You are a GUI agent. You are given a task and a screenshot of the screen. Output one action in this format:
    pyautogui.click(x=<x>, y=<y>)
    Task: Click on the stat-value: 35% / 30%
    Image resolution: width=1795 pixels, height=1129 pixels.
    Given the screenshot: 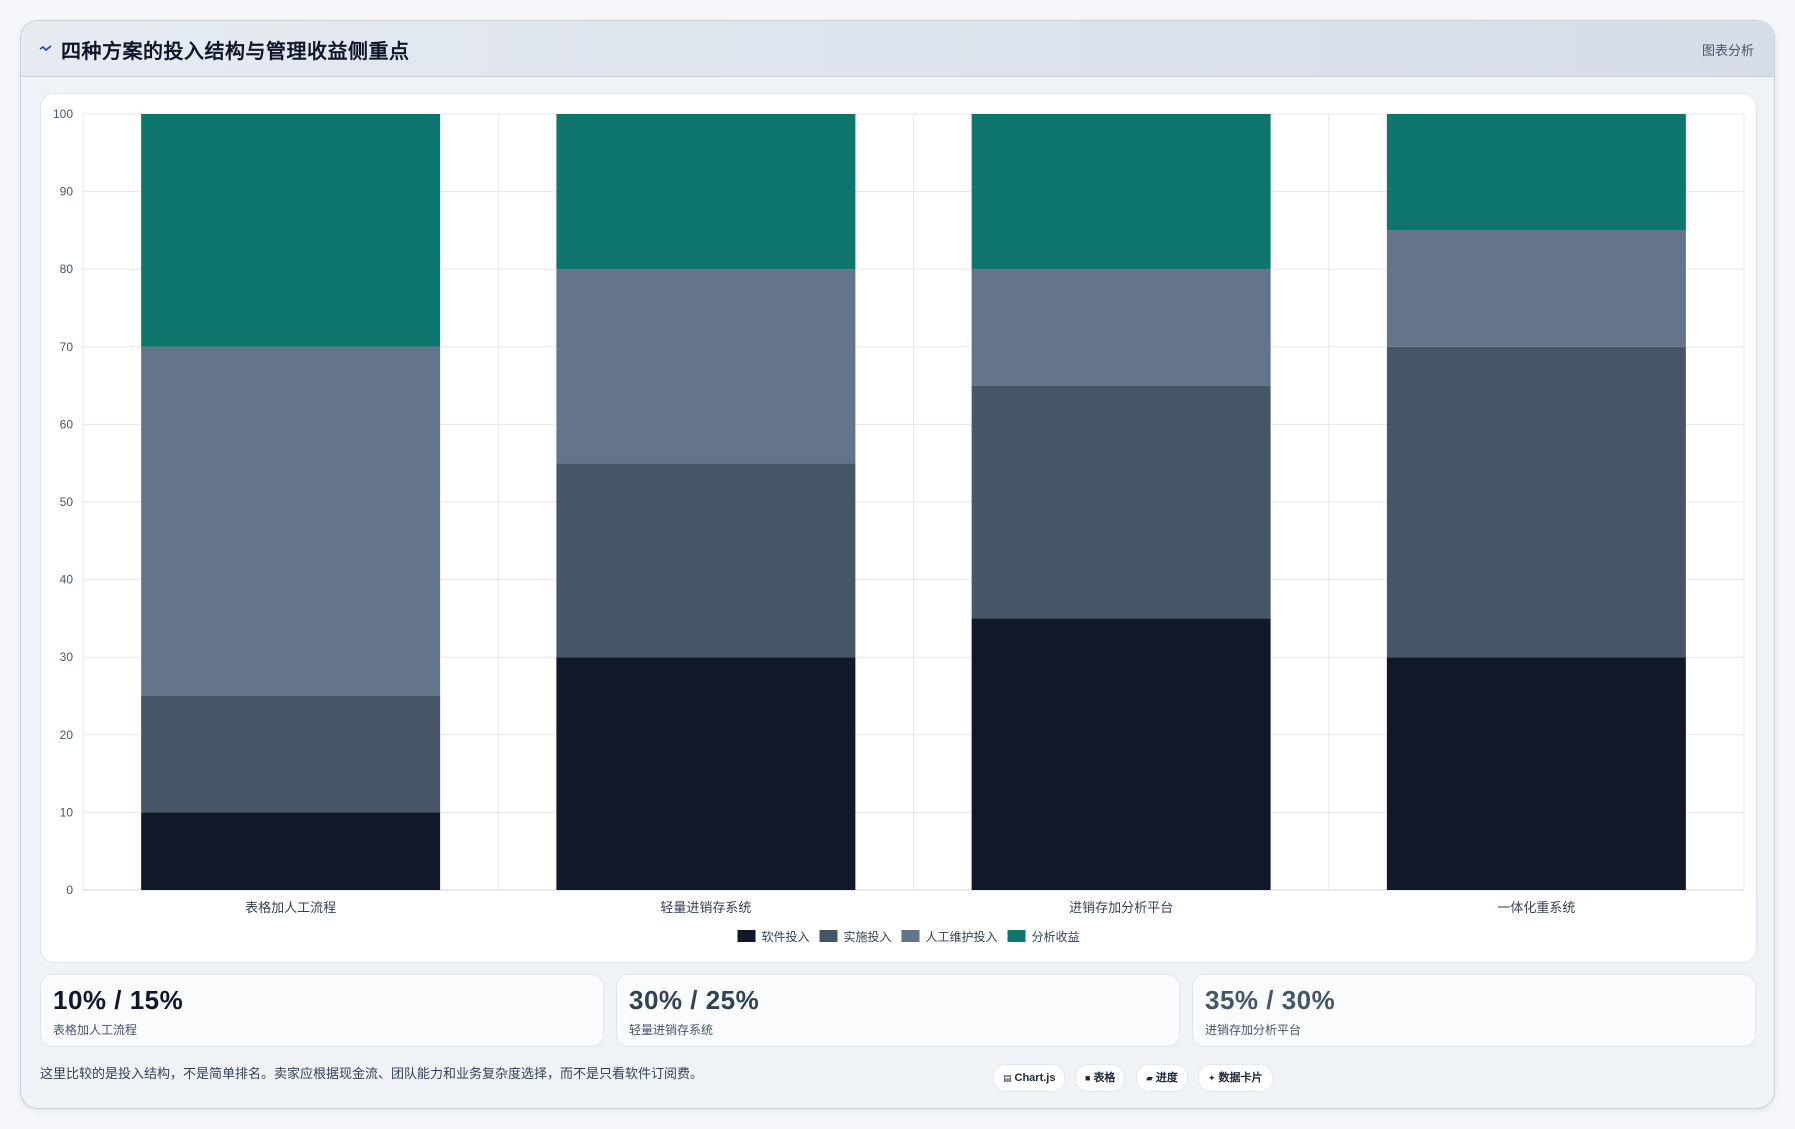 What is the action you would take?
    pyautogui.click(x=1270, y=1000)
    